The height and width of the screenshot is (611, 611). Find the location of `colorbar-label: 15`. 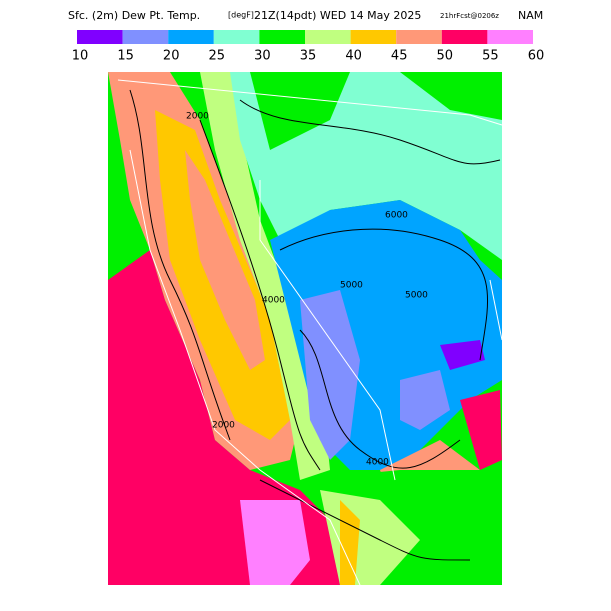

colorbar-label: 15 is located at coordinates (125, 56).